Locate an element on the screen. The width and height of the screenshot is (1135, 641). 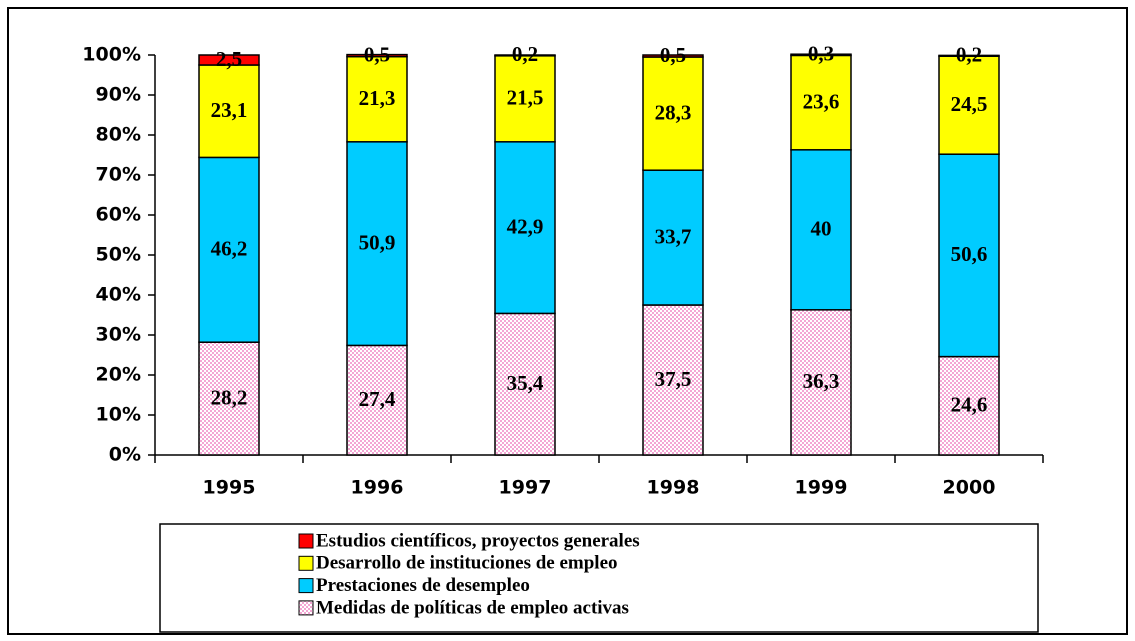
data-label: 35,4 is located at coordinates (525, 383).